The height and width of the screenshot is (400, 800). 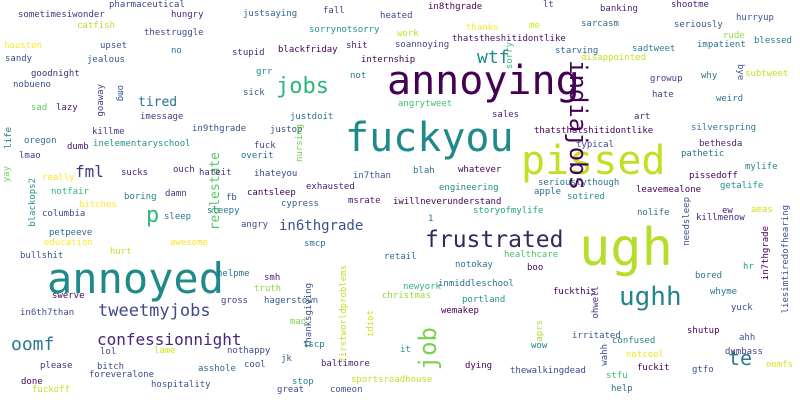 I want to click on word: in8thgrade, so click(x=455, y=7).